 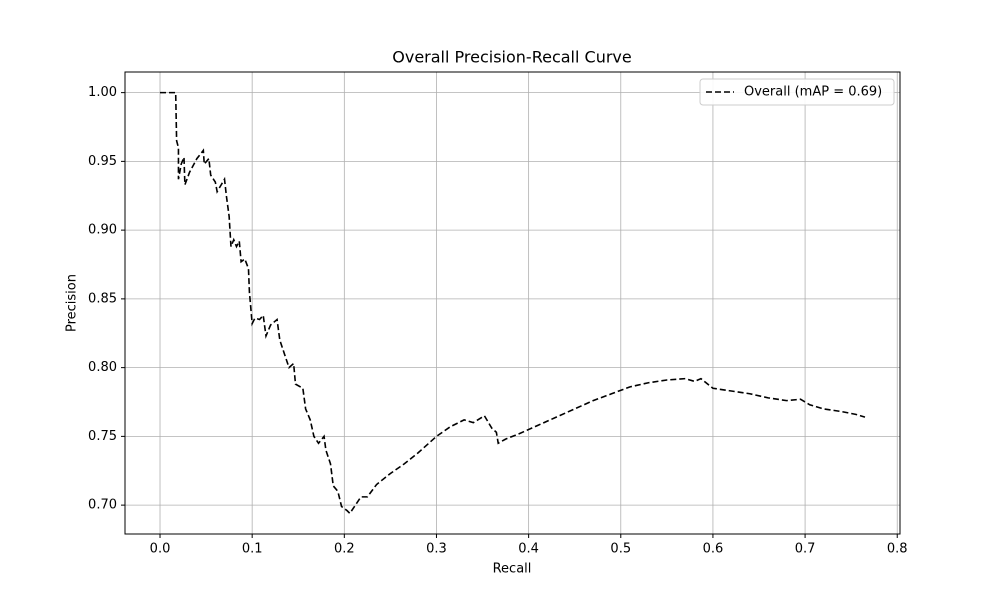 What do you see at coordinates (102, 92) in the screenshot?
I see `y-tick-label: 1.00` at bounding box center [102, 92].